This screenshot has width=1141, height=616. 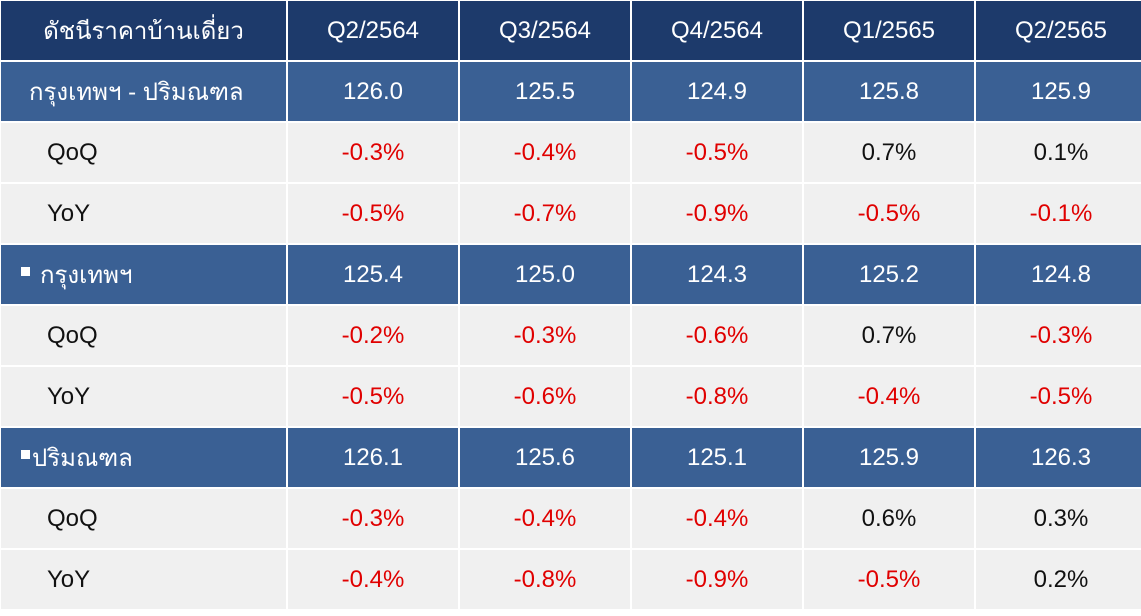 I want to click on qoq-value: 0.3%, so click(x=1058, y=518).